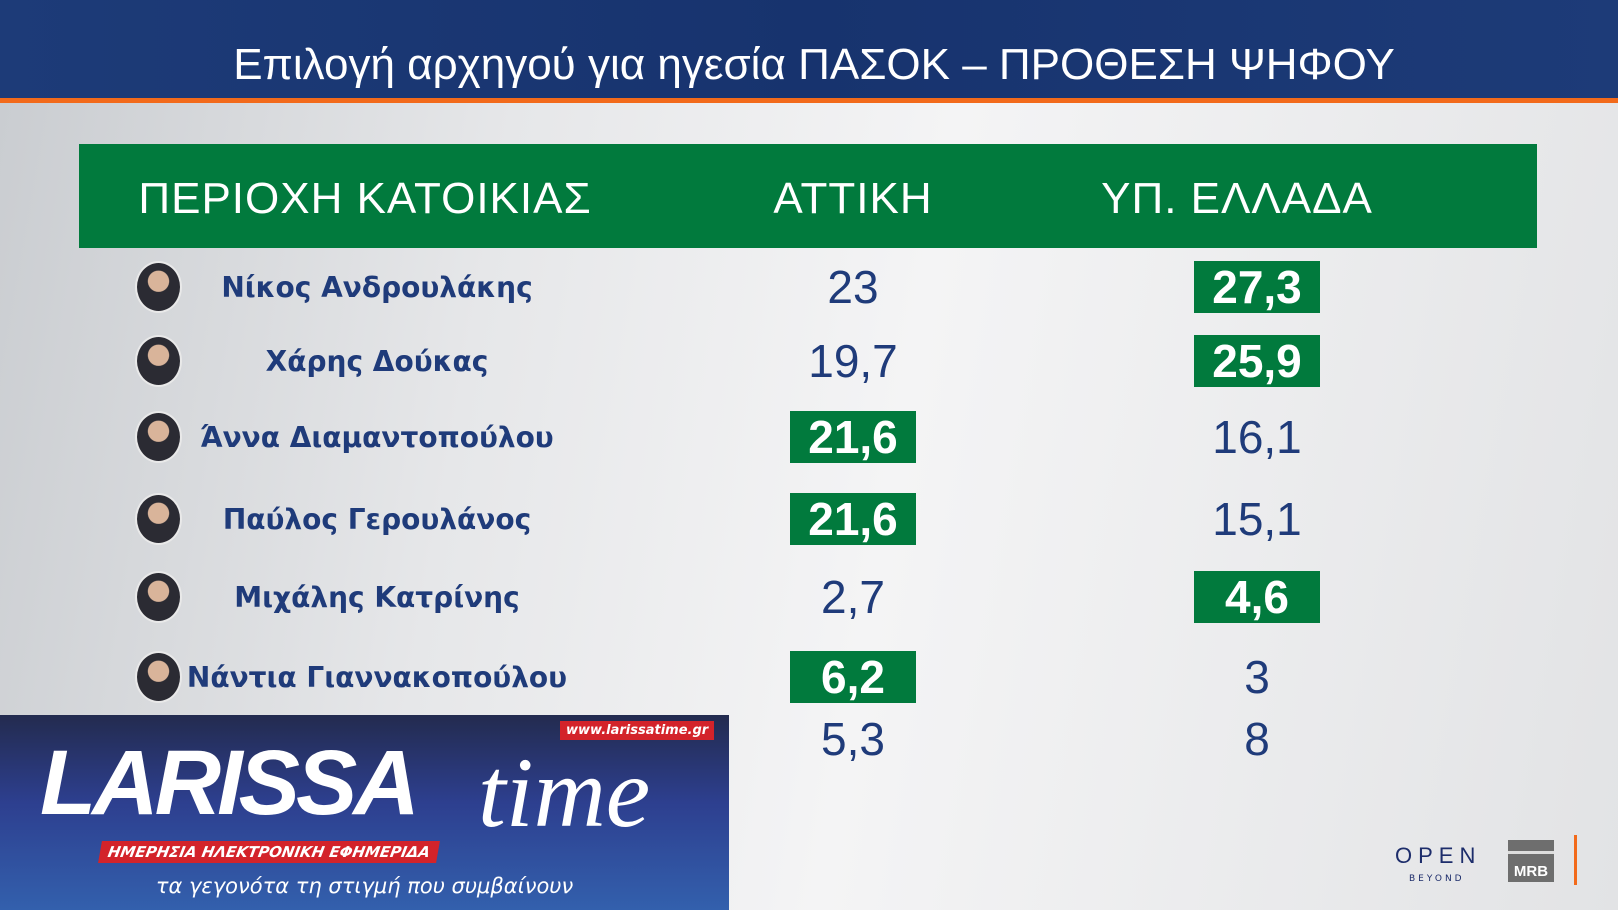 Image resolution: width=1618 pixels, height=910 pixels. Describe the element at coordinates (853, 198) in the screenshot. I see `column-header-attiki: ΑΤΤΙΚΗ` at that location.